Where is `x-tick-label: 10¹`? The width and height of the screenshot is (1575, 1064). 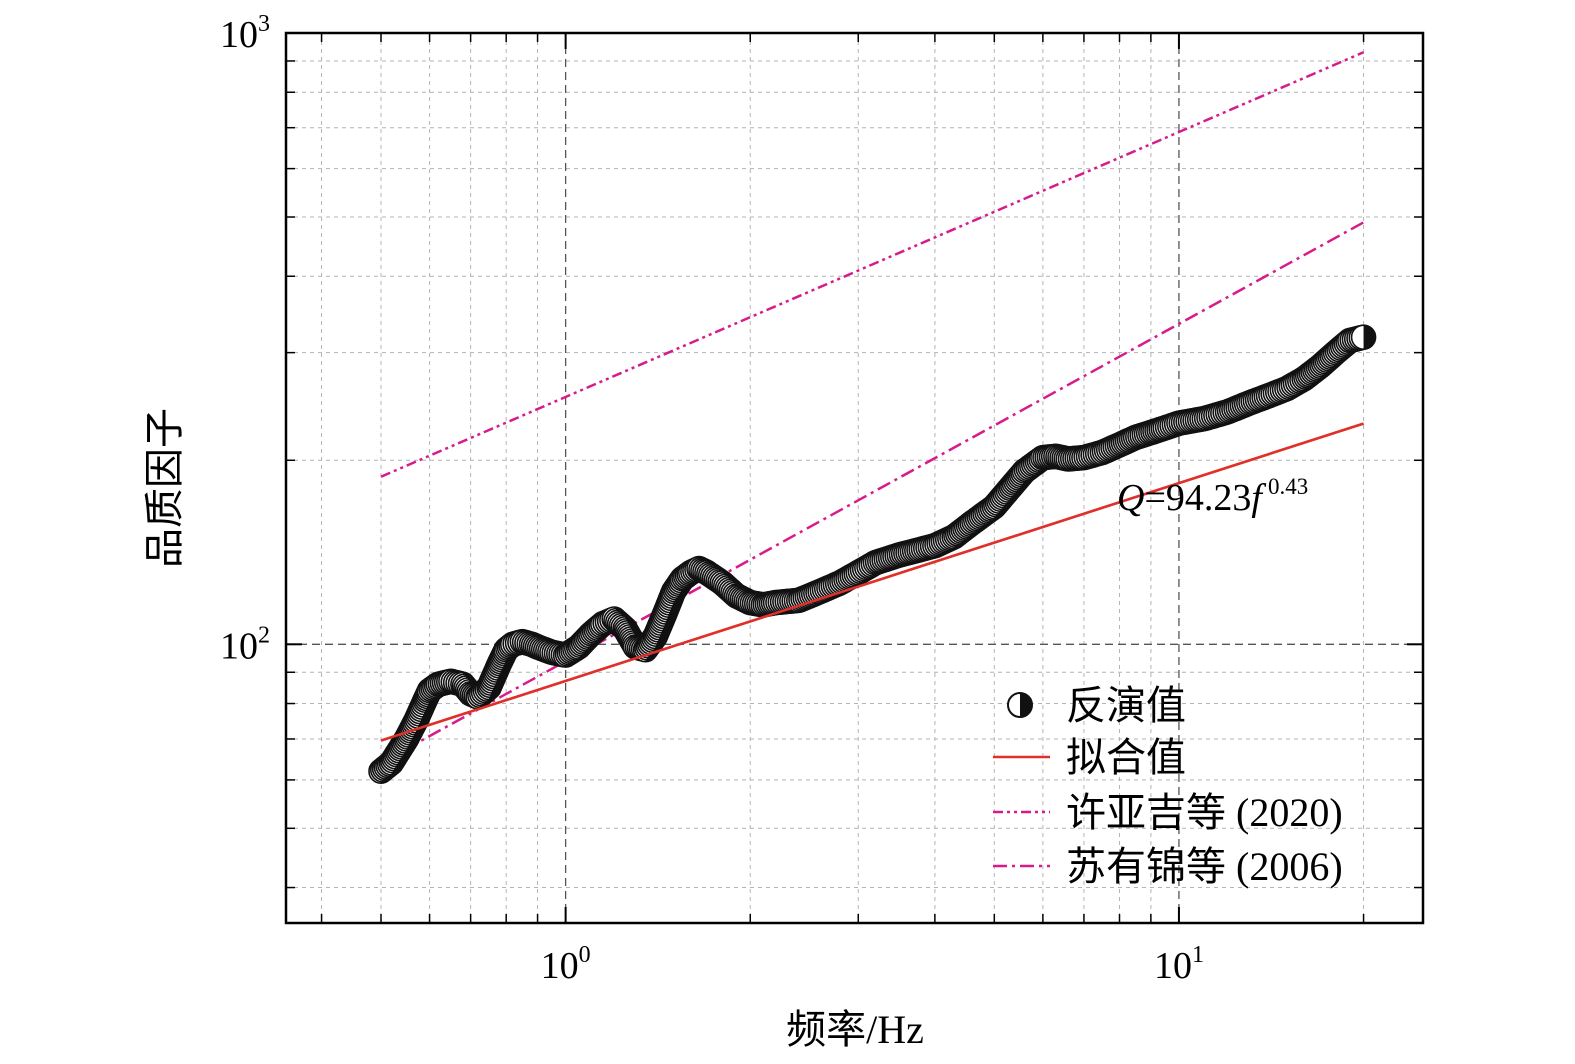
x-tick-label: 10¹ is located at coordinates (1179, 964).